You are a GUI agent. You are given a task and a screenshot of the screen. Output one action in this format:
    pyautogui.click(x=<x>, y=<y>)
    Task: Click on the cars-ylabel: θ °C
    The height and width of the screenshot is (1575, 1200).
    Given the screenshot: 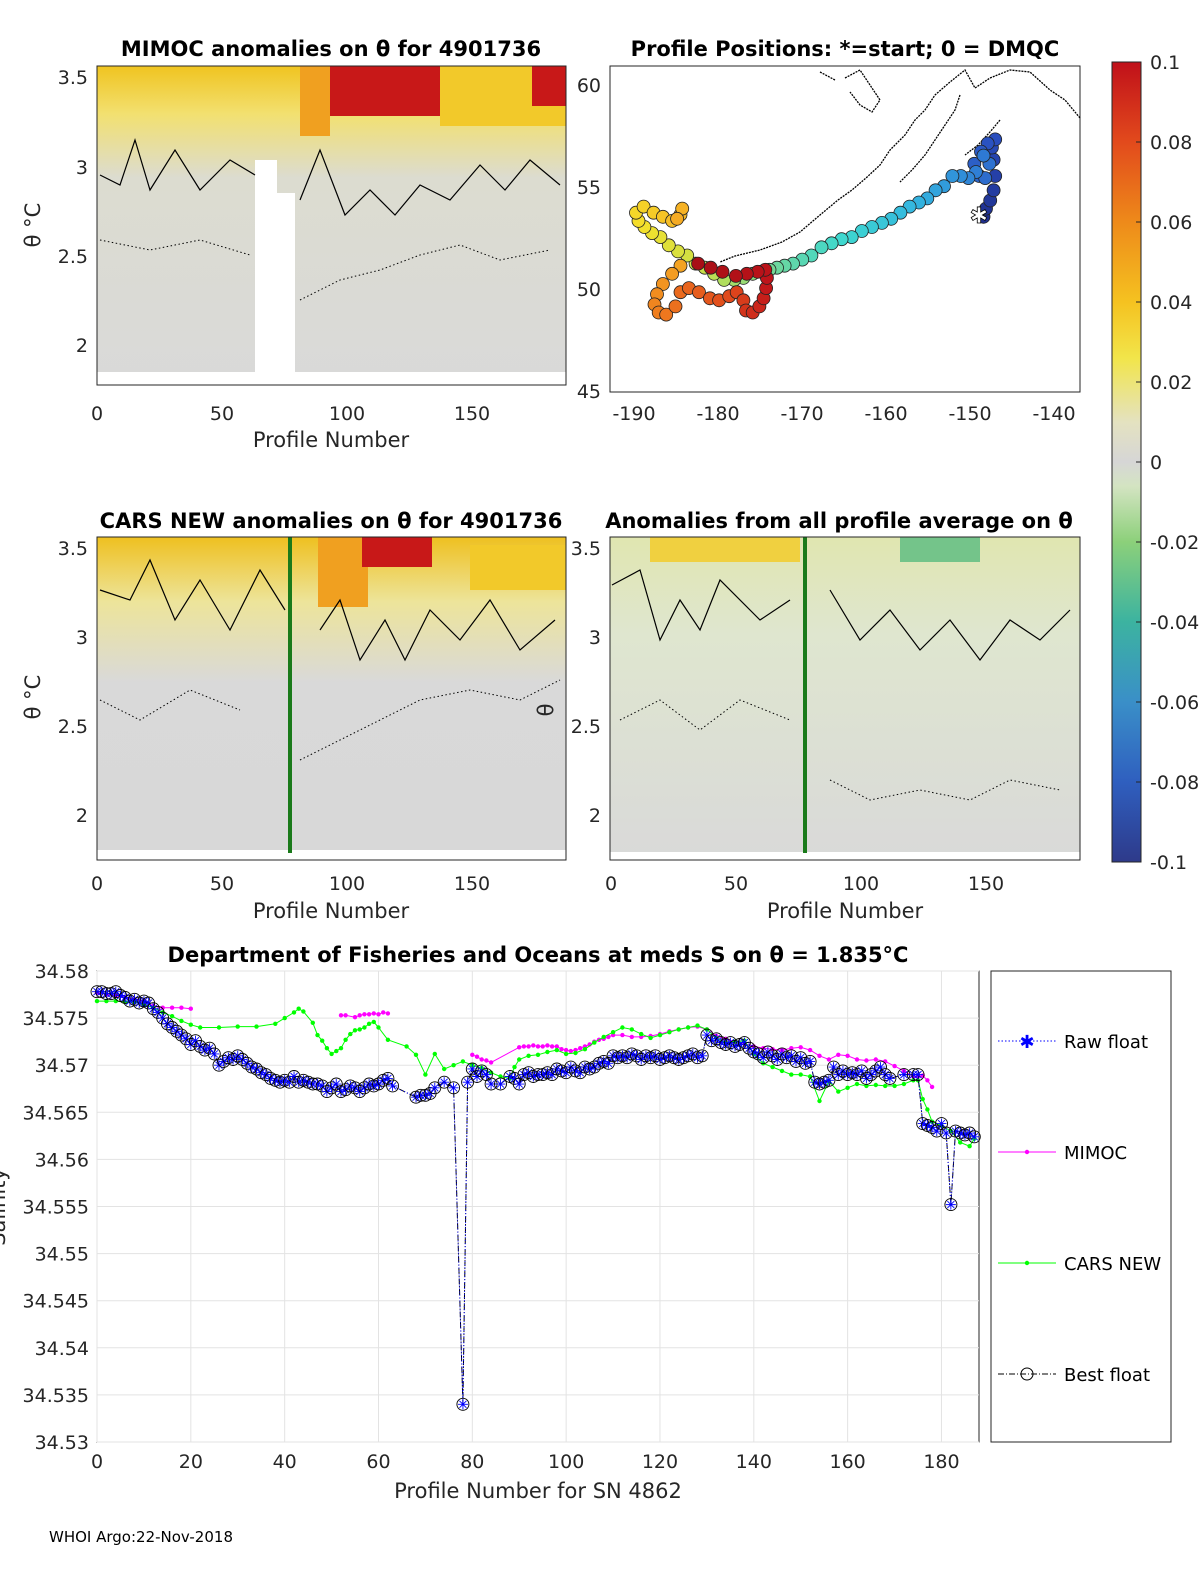 What is the action you would take?
    pyautogui.click(x=33, y=697)
    